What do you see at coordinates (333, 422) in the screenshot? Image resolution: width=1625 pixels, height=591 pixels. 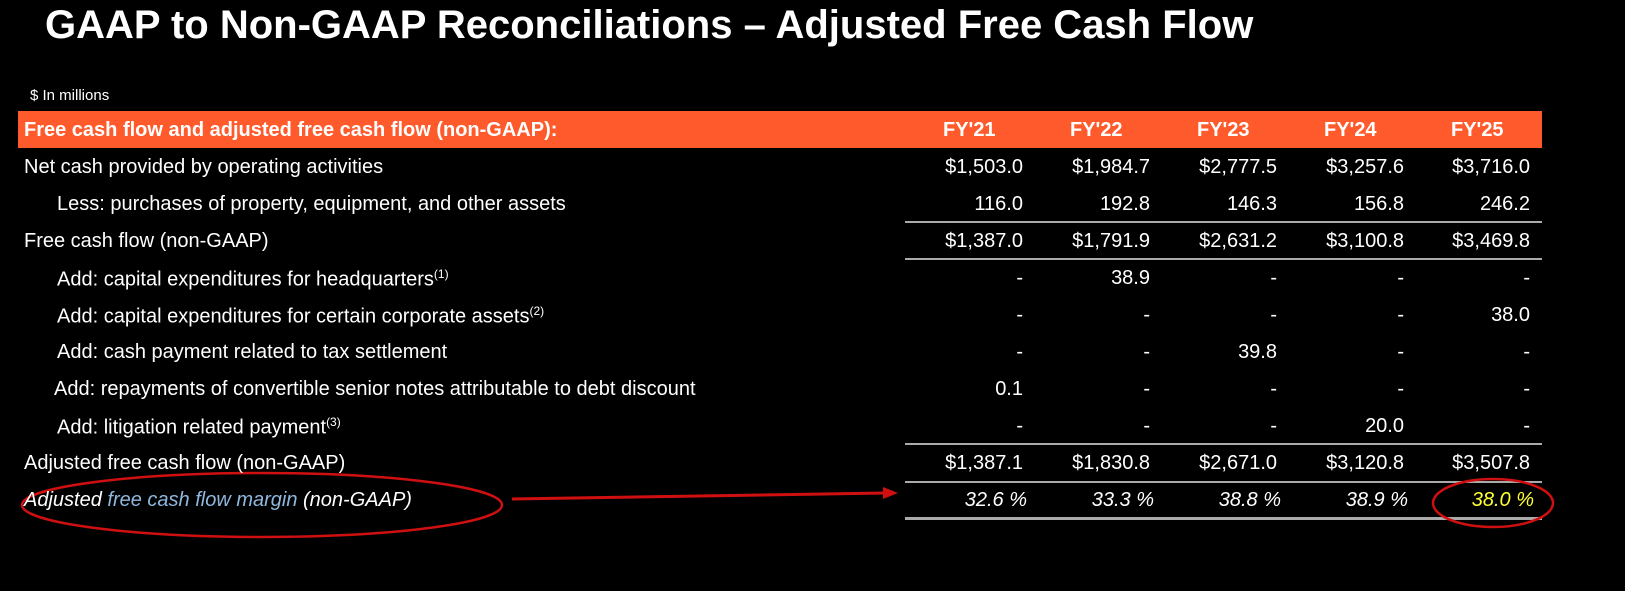 I see `footnote-ref: (3)` at bounding box center [333, 422].